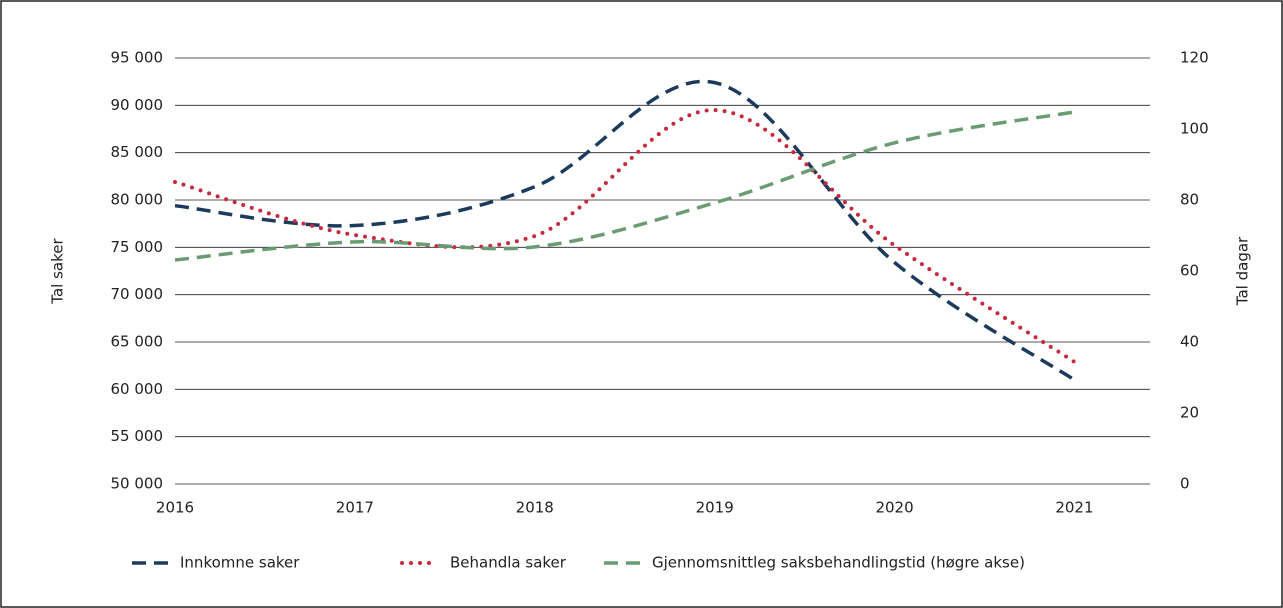 Image resolution: width=1283 pixels, height=608 pixels. Describe the element at coordinates (1189, 200) in the screenshot. I see `y2-tick-label: 80` at that location.